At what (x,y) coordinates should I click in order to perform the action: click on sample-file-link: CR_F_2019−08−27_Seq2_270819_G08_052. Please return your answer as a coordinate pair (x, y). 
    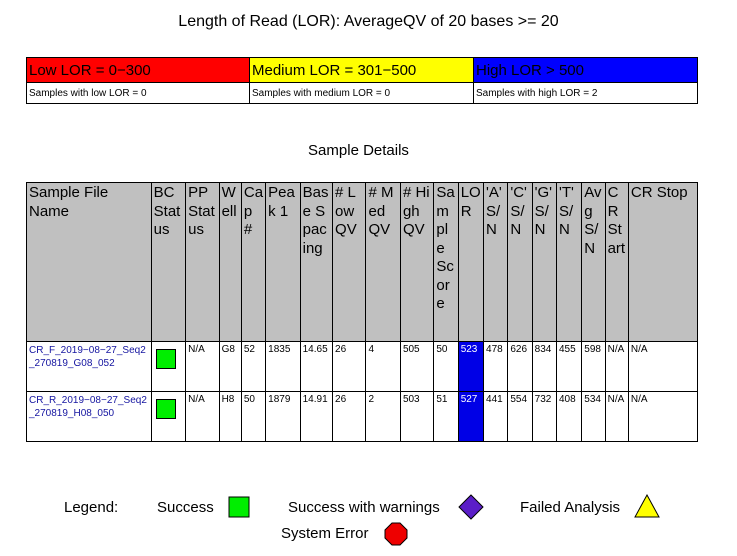
    Looking at the image, I should click on (89, 366).